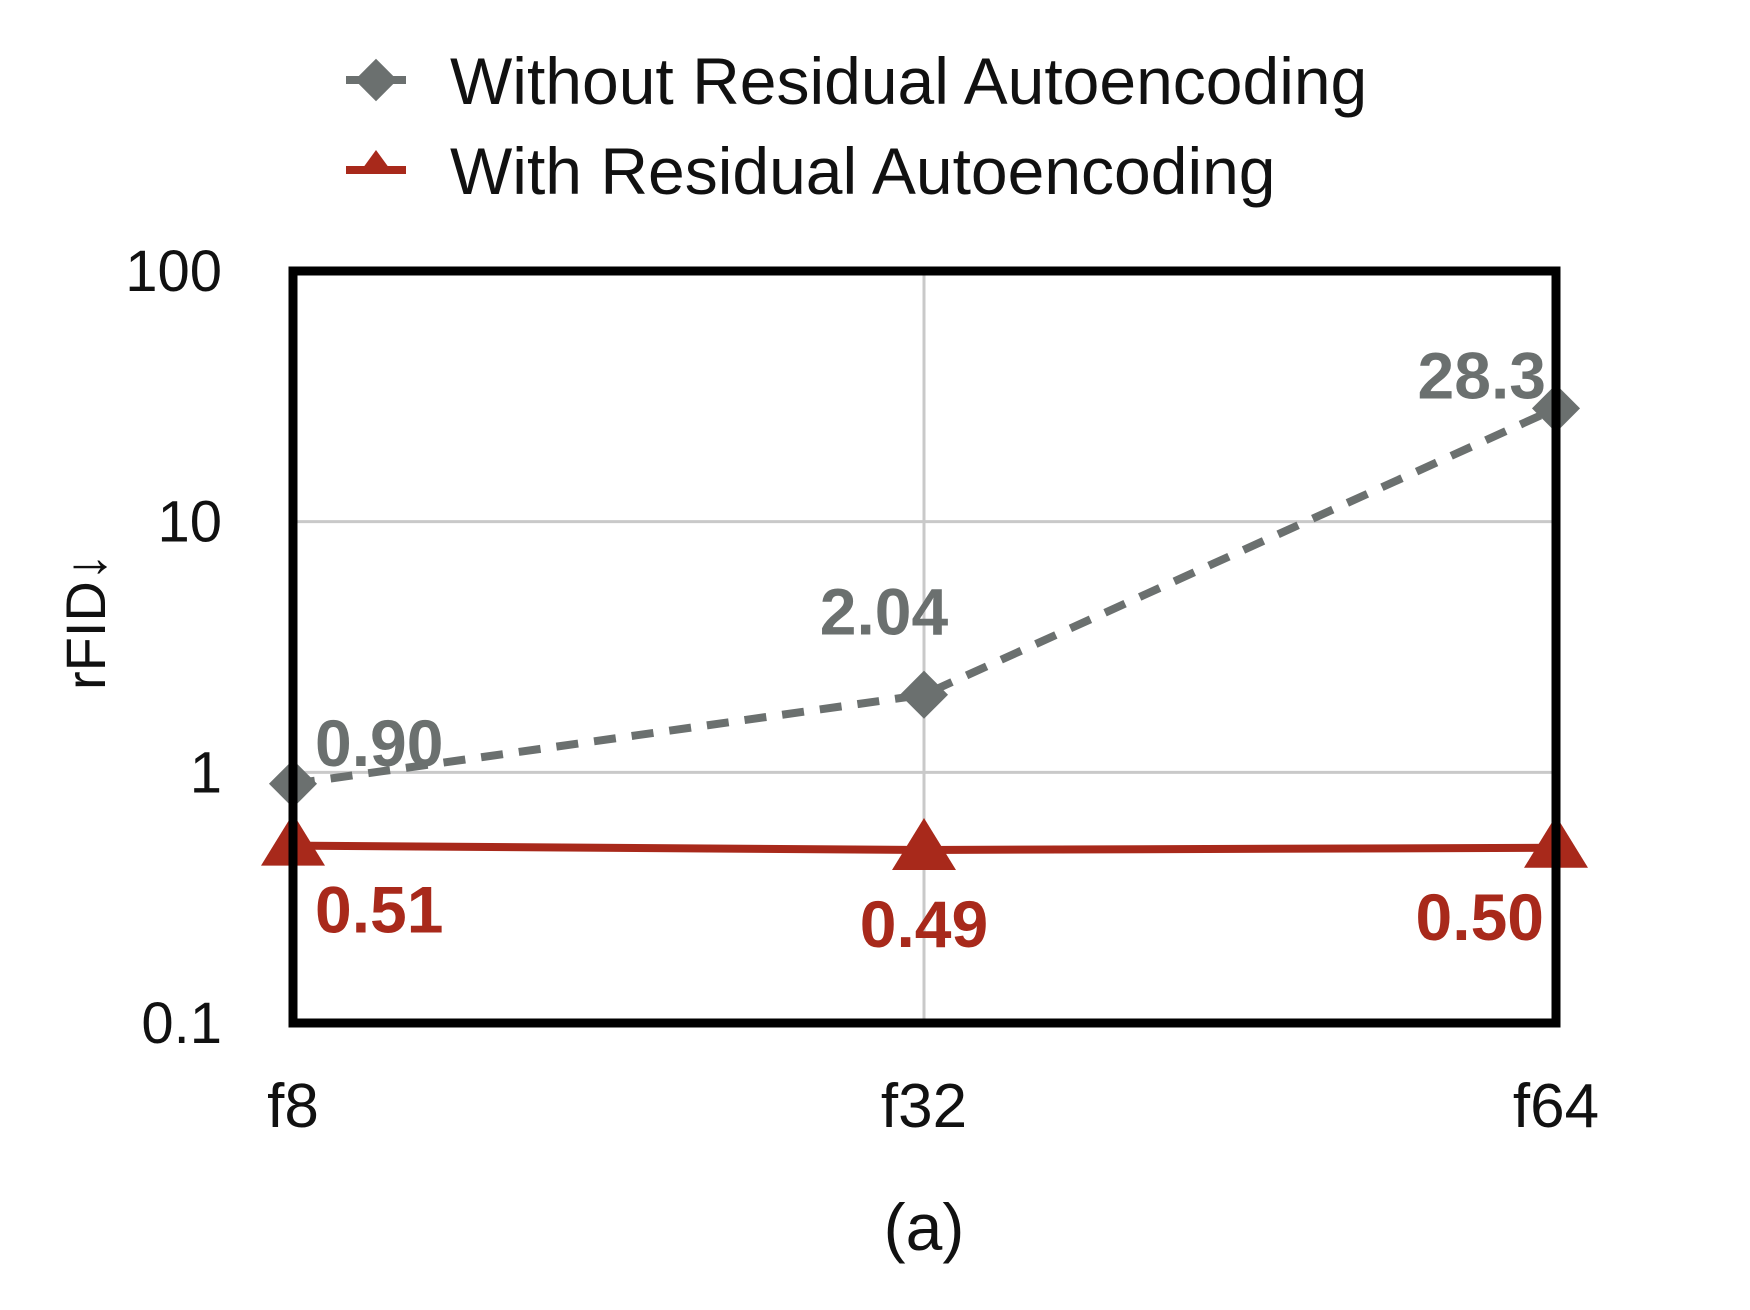  I want to click on x-tick-label: f8, so click(293, 1106).